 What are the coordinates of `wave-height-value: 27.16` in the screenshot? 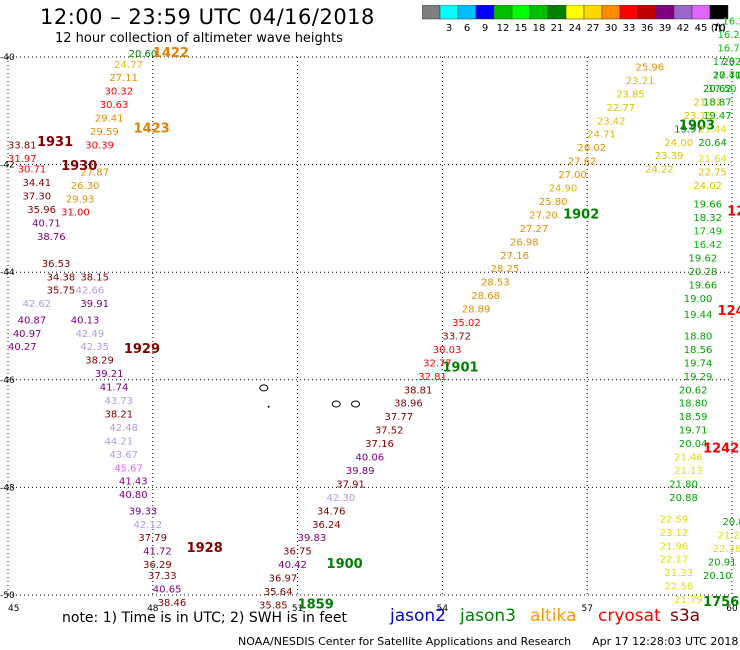 It's located at (514, 256).